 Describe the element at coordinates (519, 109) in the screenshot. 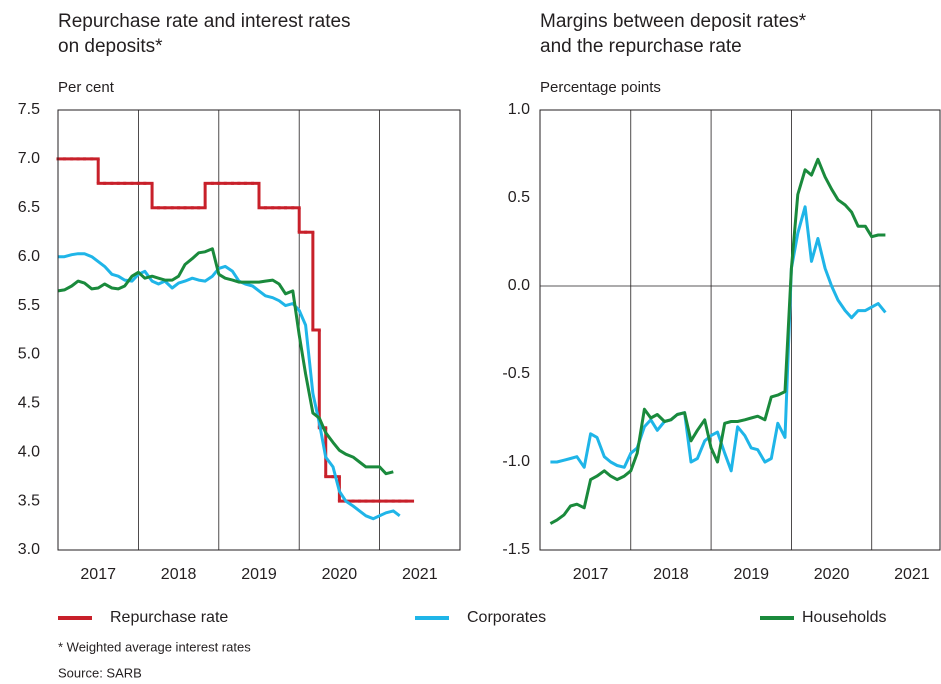

I see `y-tick-label: 1.0` at that location.